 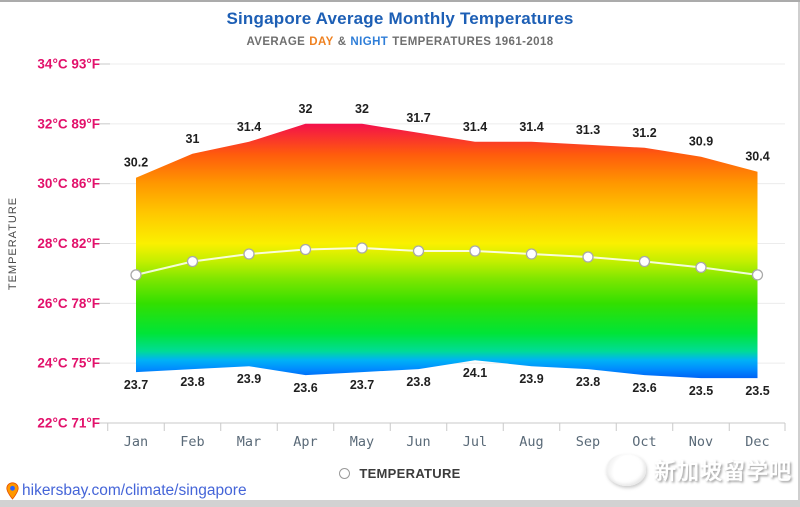 What do you see at coordinates (701, 142) in the screenshot?
I see `day-temp-label-nov: 30.9` at bounding box center [701, 142].